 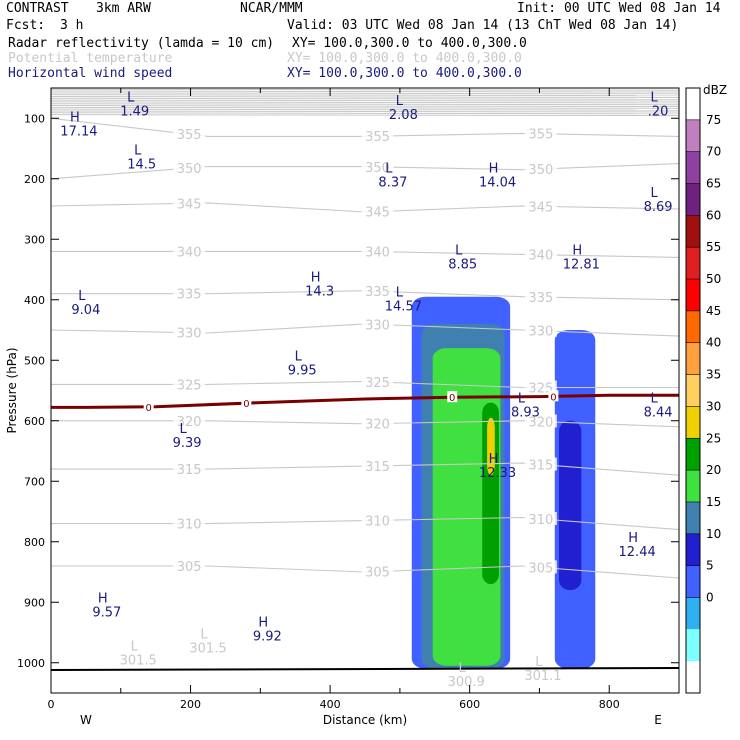 I want to click on theta-contour-label: 315, so click(x=540, y=466).